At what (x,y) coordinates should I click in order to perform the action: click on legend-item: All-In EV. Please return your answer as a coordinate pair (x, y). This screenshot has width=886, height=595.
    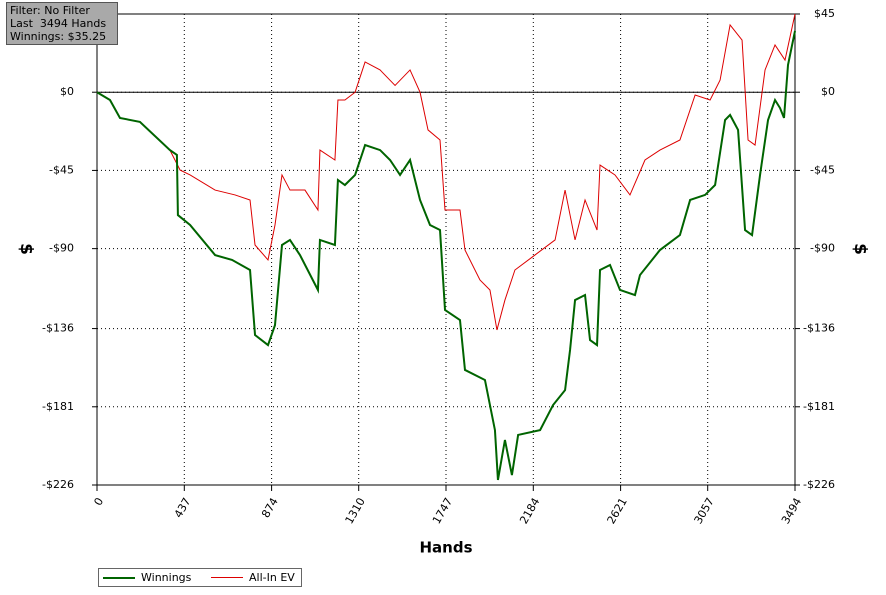
    Looking at the image, I should click on (253, 577).